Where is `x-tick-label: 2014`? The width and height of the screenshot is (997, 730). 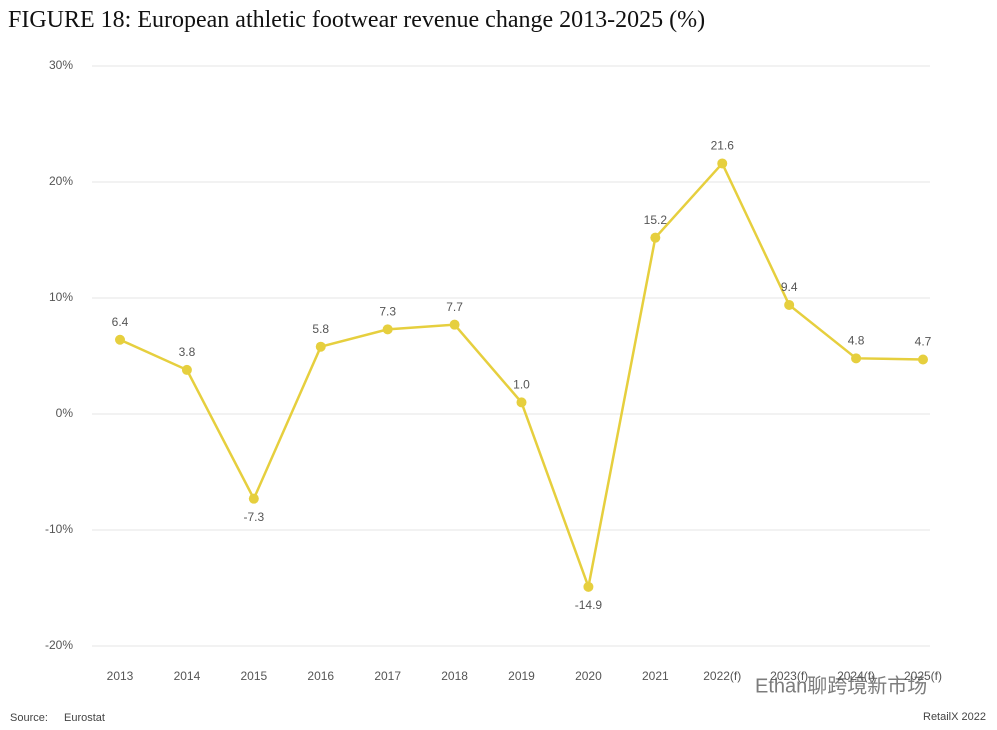 x-tick-label: 2014 is located at coordinates (187, 676).